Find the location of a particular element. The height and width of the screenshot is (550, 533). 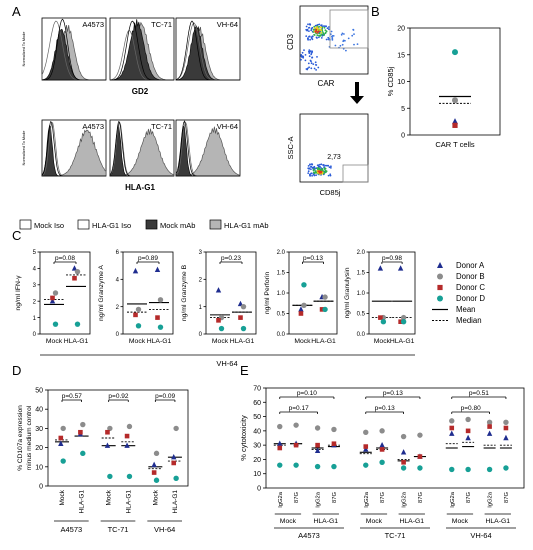

cd107a-ytick-label: 50 is located at coordinates (39, 391).